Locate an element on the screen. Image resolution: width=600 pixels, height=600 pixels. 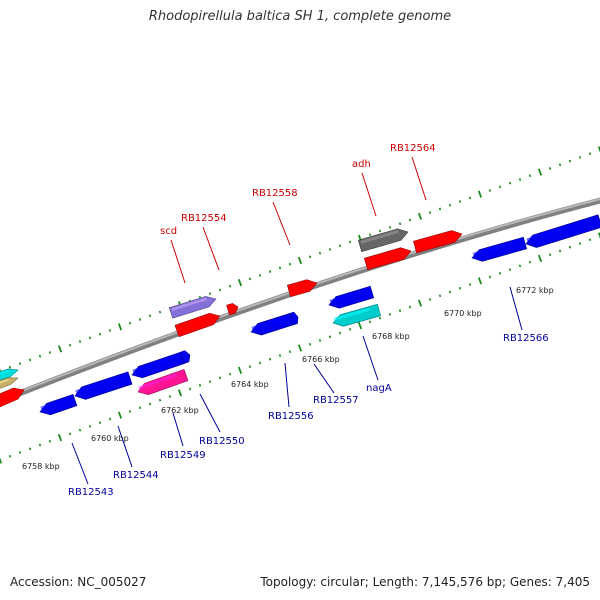
forward-gene-label: scd is located at coordinates (168, 231).